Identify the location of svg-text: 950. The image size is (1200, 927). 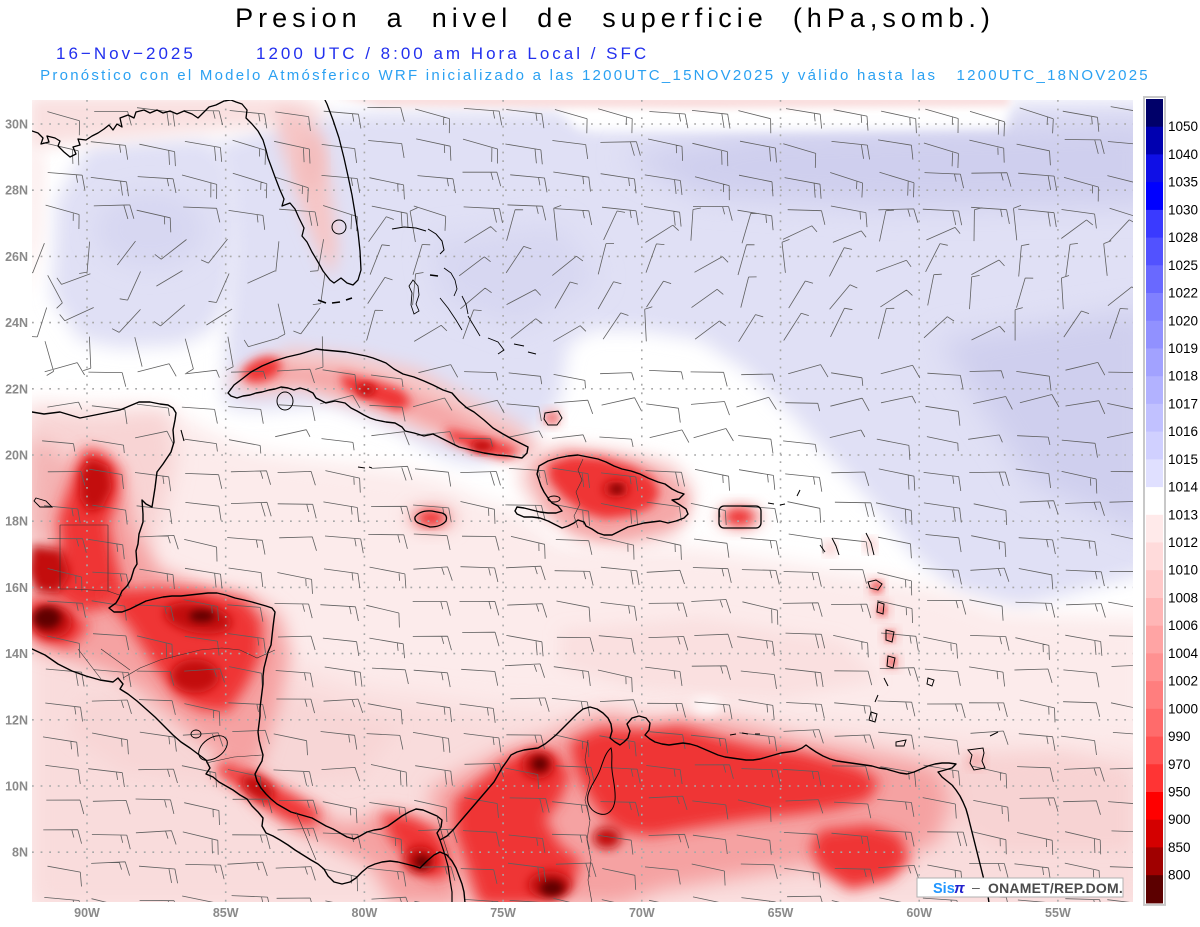
(1179, 792).